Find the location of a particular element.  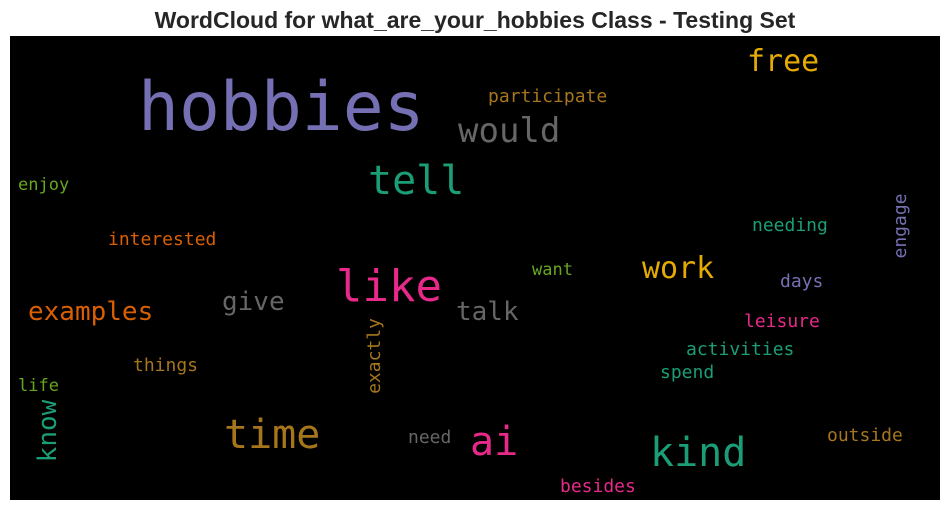

word-days: days is located at coordinates (801, 281).